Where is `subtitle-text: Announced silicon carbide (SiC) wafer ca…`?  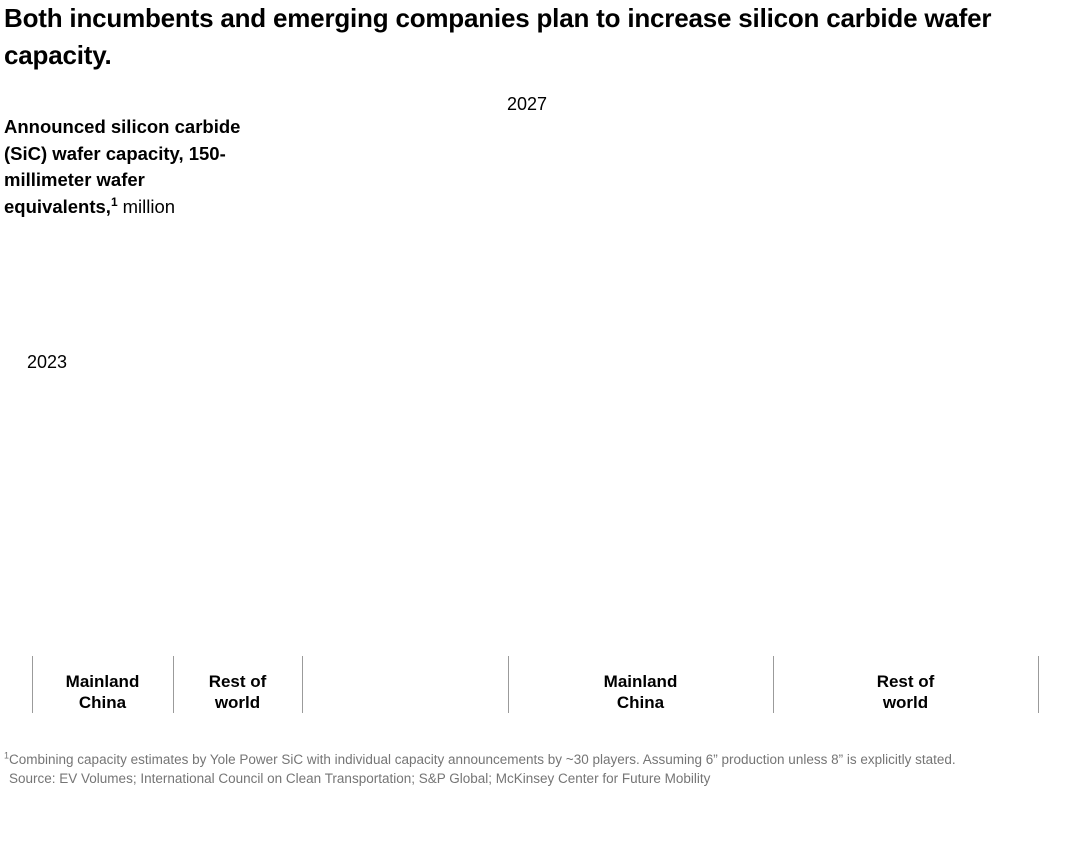
subtitle-text: Announced silicon carbide (SiC) wafer ca… is located at coordinates (122, 166).